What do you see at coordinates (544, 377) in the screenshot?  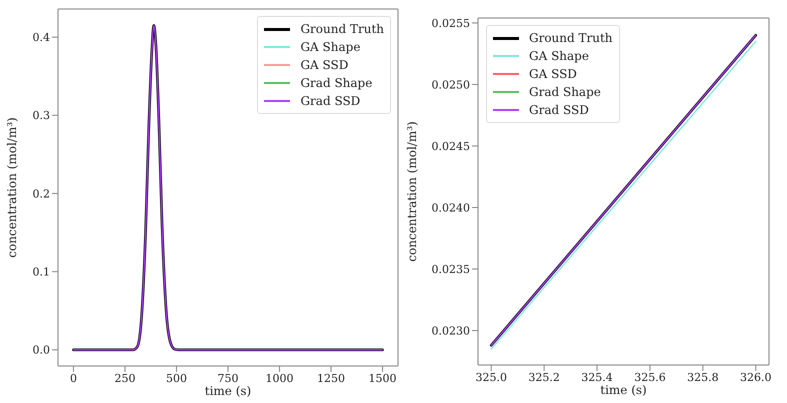 I see `x-tick-label: 325.2` at bounding box center [544, 377].